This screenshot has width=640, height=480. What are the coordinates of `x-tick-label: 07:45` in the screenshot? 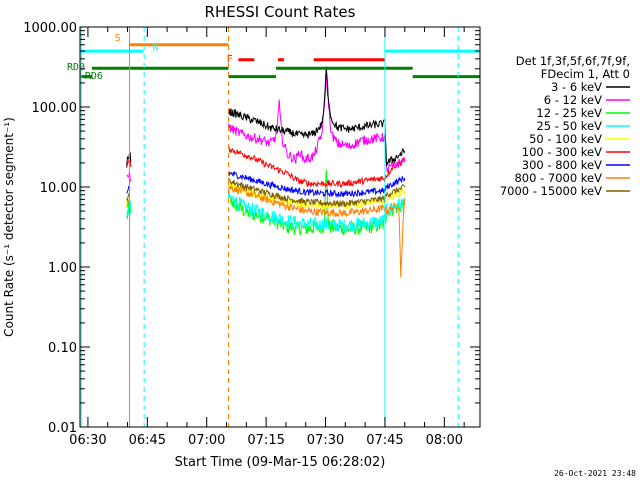 It's located at (384, 440).